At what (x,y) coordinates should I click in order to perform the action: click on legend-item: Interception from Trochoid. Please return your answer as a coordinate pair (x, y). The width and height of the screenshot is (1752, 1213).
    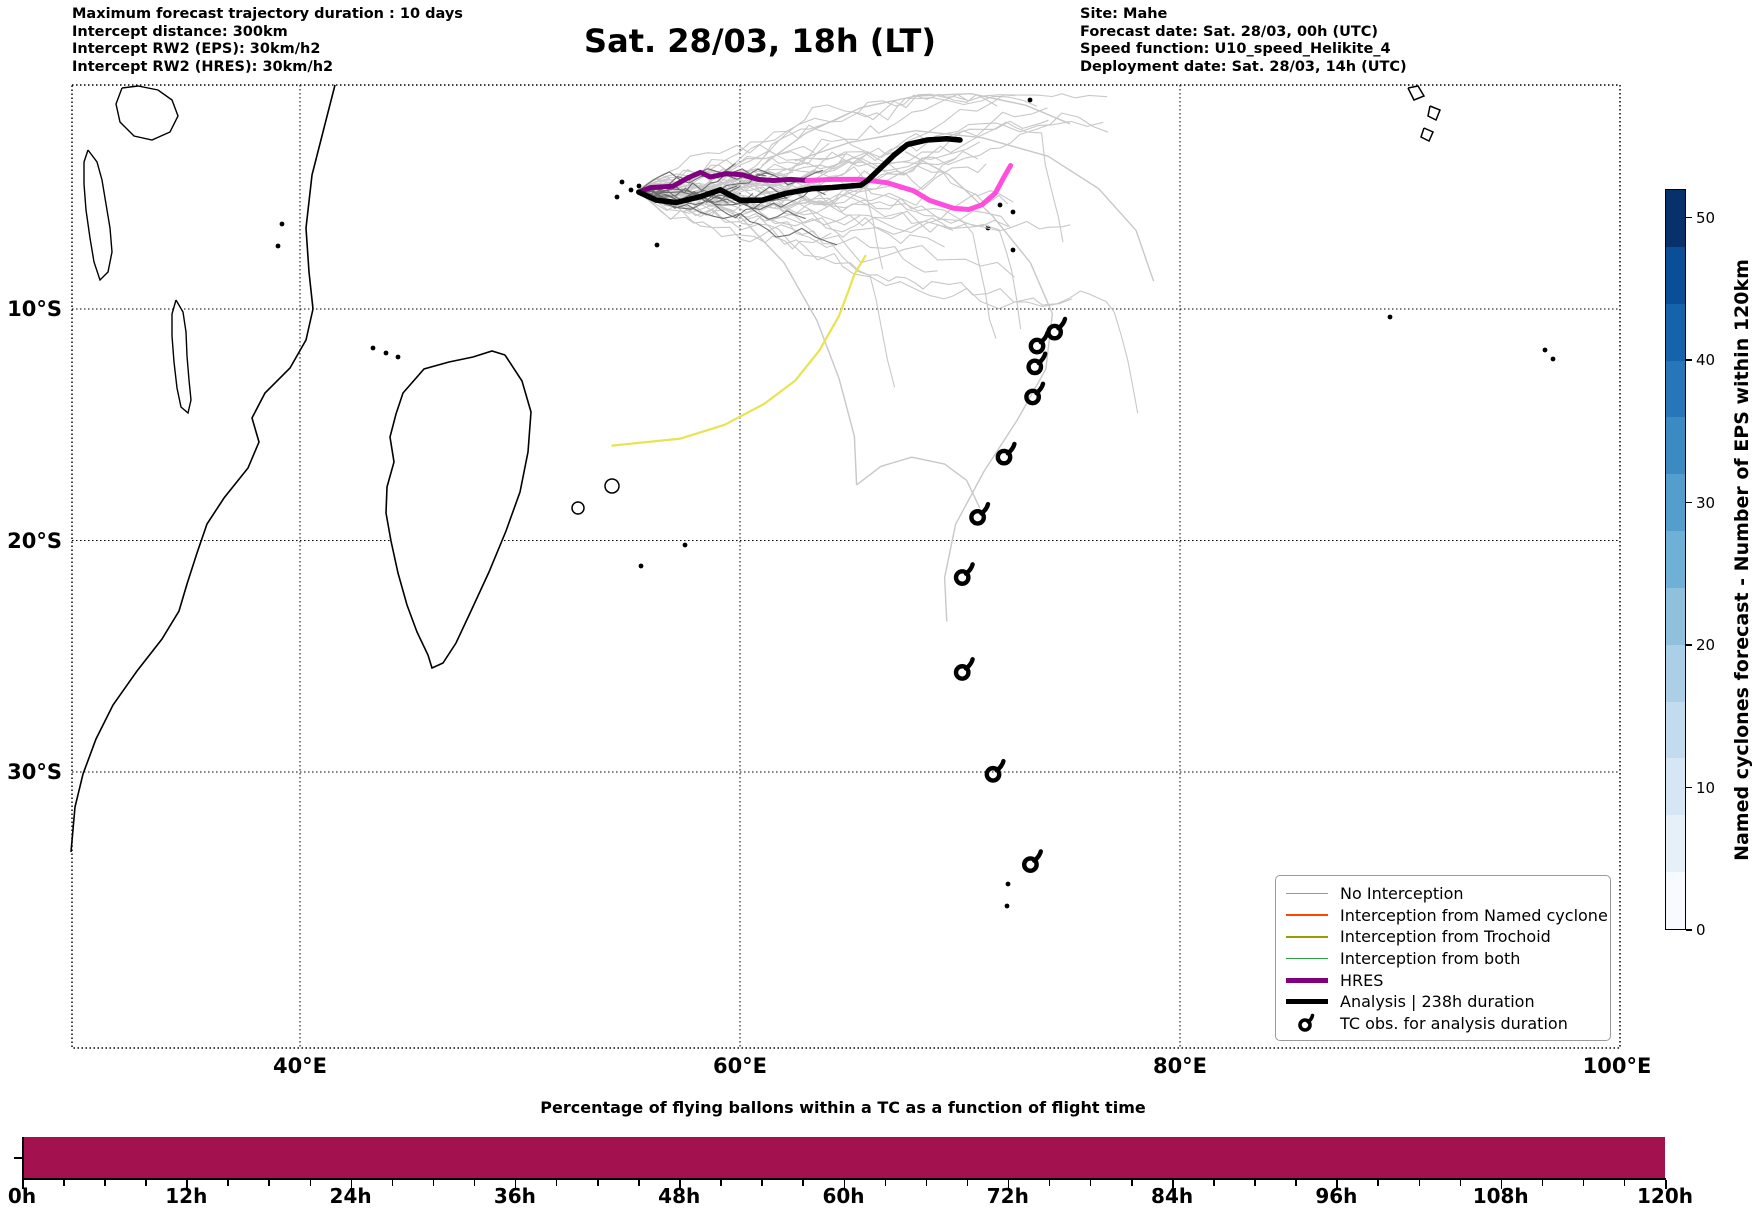
    Looking at the image, I should click on (1443, 936).